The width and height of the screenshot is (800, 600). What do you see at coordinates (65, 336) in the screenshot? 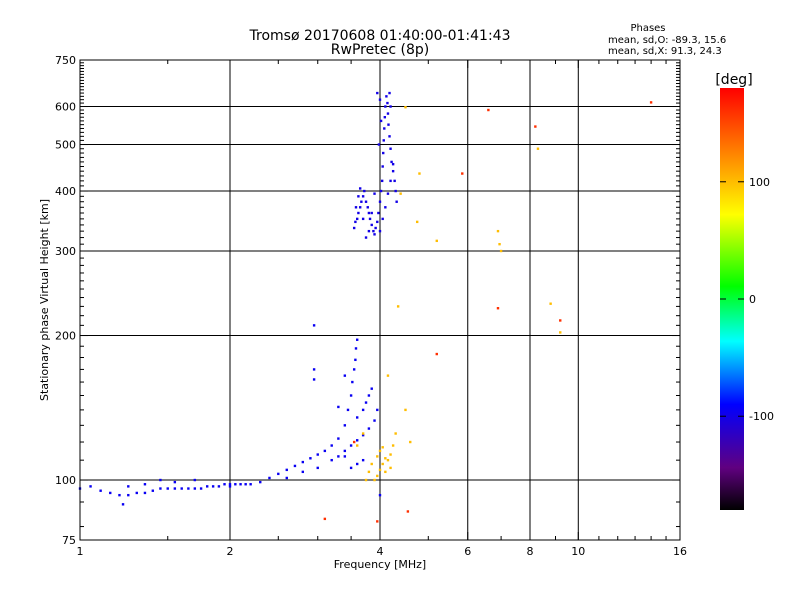
I see `y-tick-label-200: 200` at bounding box center [65, 336].